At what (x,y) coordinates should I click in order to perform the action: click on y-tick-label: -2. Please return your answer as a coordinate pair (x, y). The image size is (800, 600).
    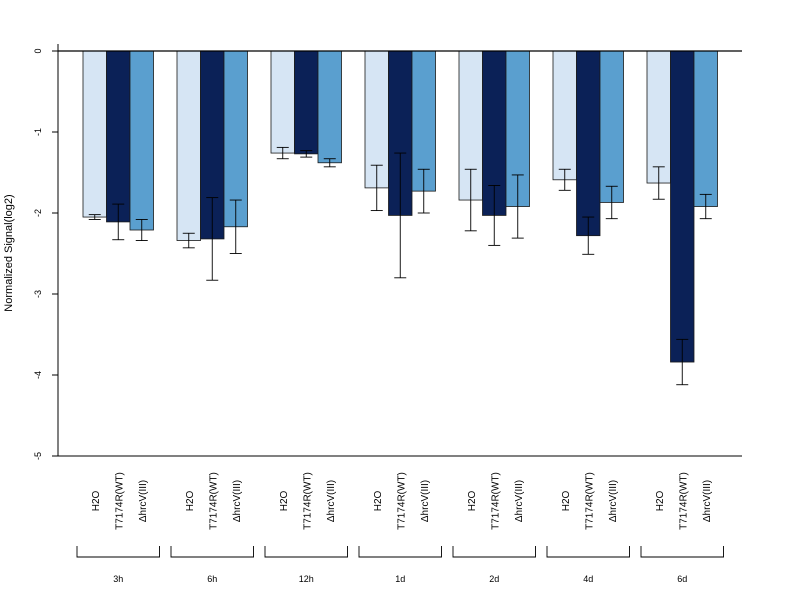
    Looking at the image, I should click on (38, 213).